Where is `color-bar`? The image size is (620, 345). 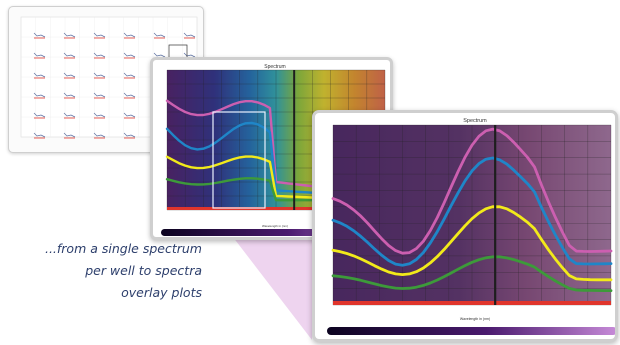
color-bar is located at coordinates (472, 331).